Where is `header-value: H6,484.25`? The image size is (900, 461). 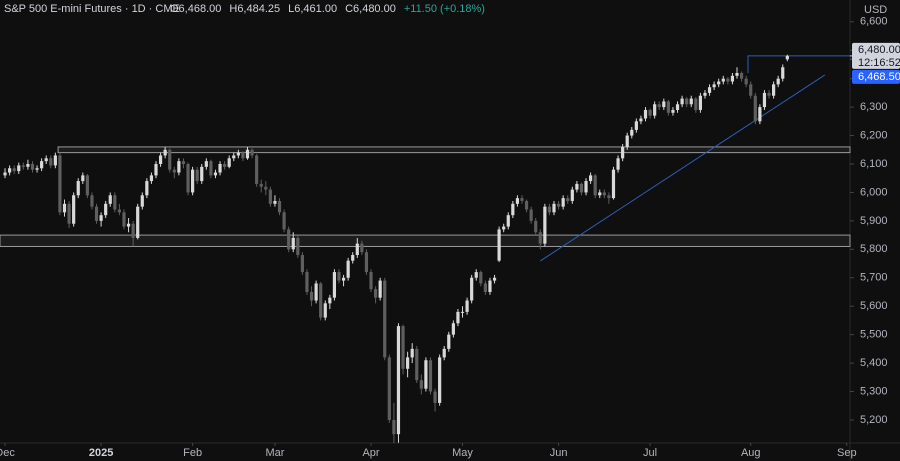 header-value: H6,484.25 is located at coordinates (254, 9).